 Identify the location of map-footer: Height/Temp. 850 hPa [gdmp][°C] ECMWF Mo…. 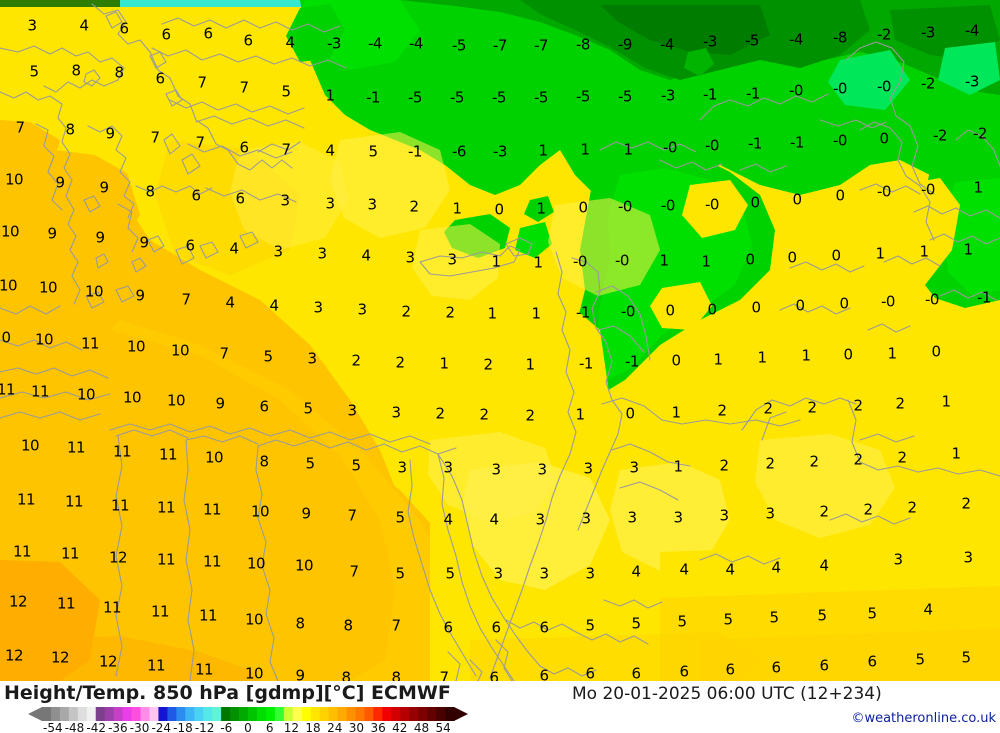
(500, 707).